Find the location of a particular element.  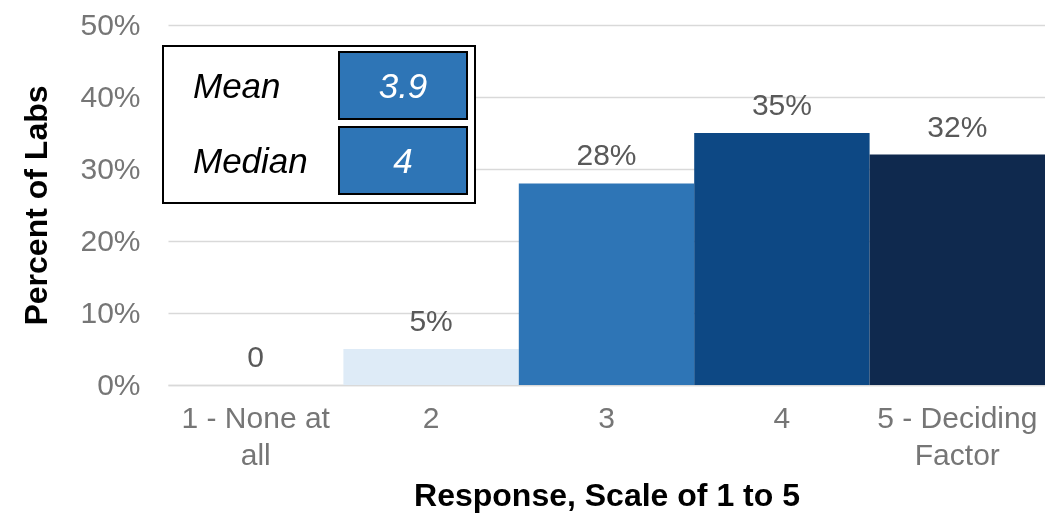

x-tick-label: 2 is located at coordinates (431, 417).